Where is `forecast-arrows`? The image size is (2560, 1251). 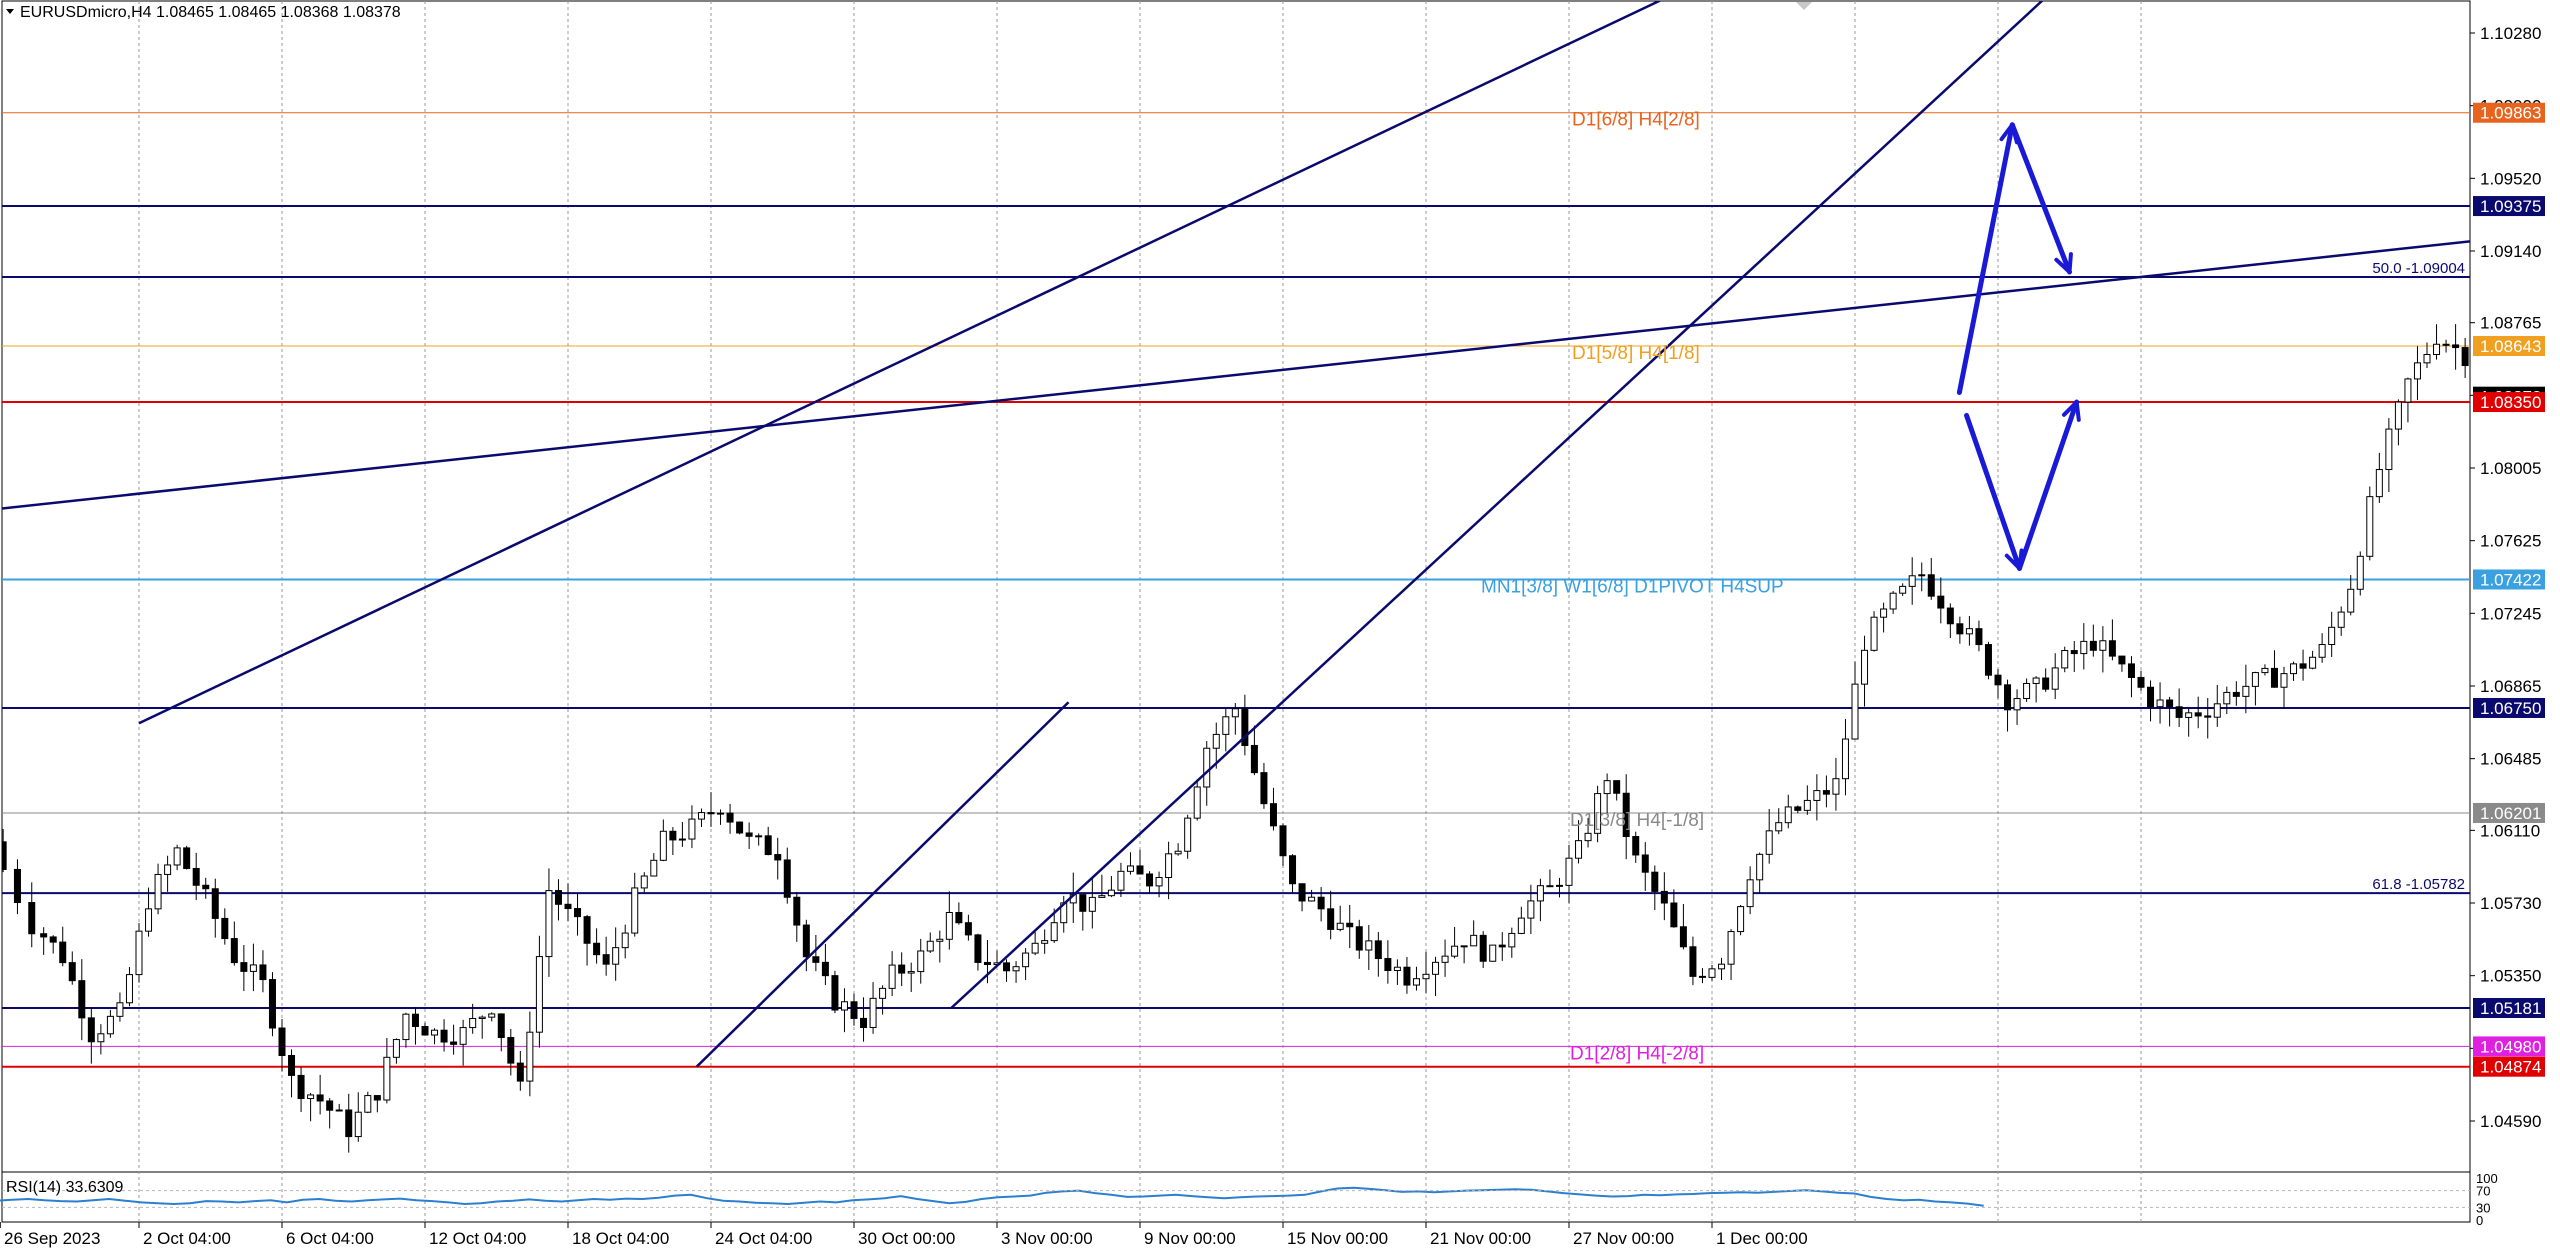 forecast-arrows is located at coordinates (2018, 346).